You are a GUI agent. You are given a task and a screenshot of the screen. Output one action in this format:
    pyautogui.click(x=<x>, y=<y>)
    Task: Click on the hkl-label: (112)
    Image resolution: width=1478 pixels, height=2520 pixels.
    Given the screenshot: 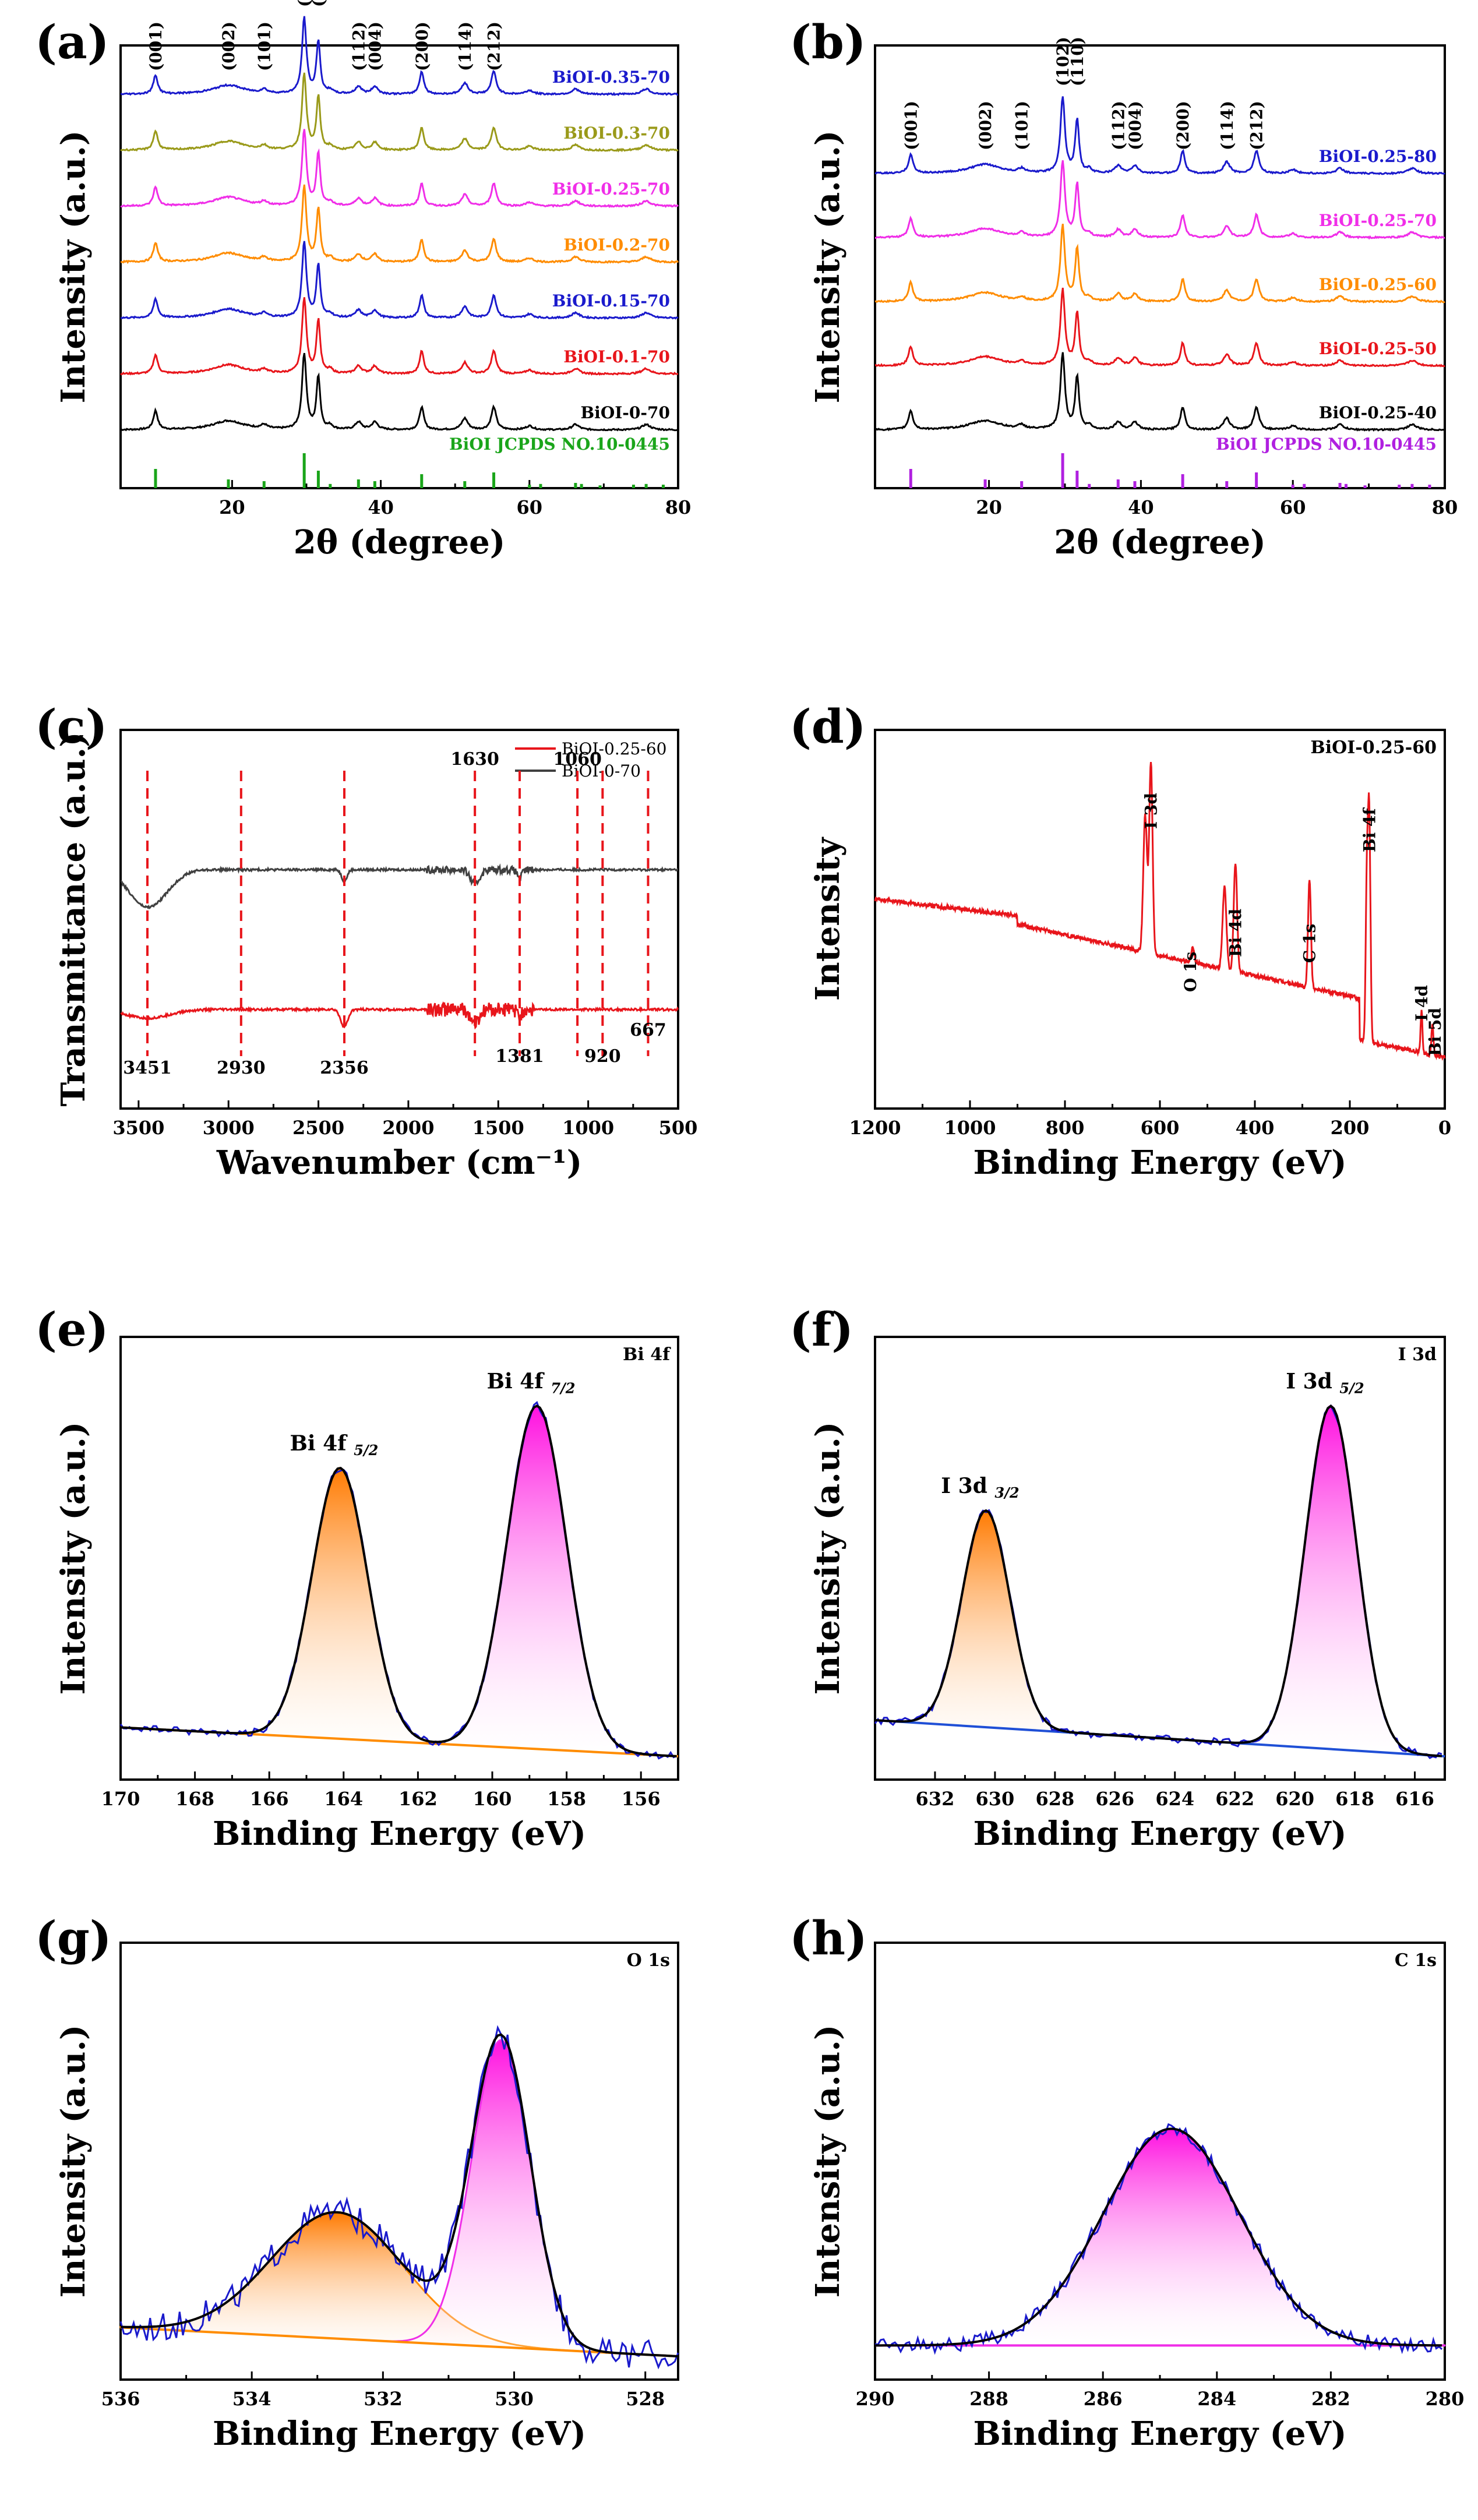 What is the action you would take?
    pyautogui.click(x=358, y=46)
    